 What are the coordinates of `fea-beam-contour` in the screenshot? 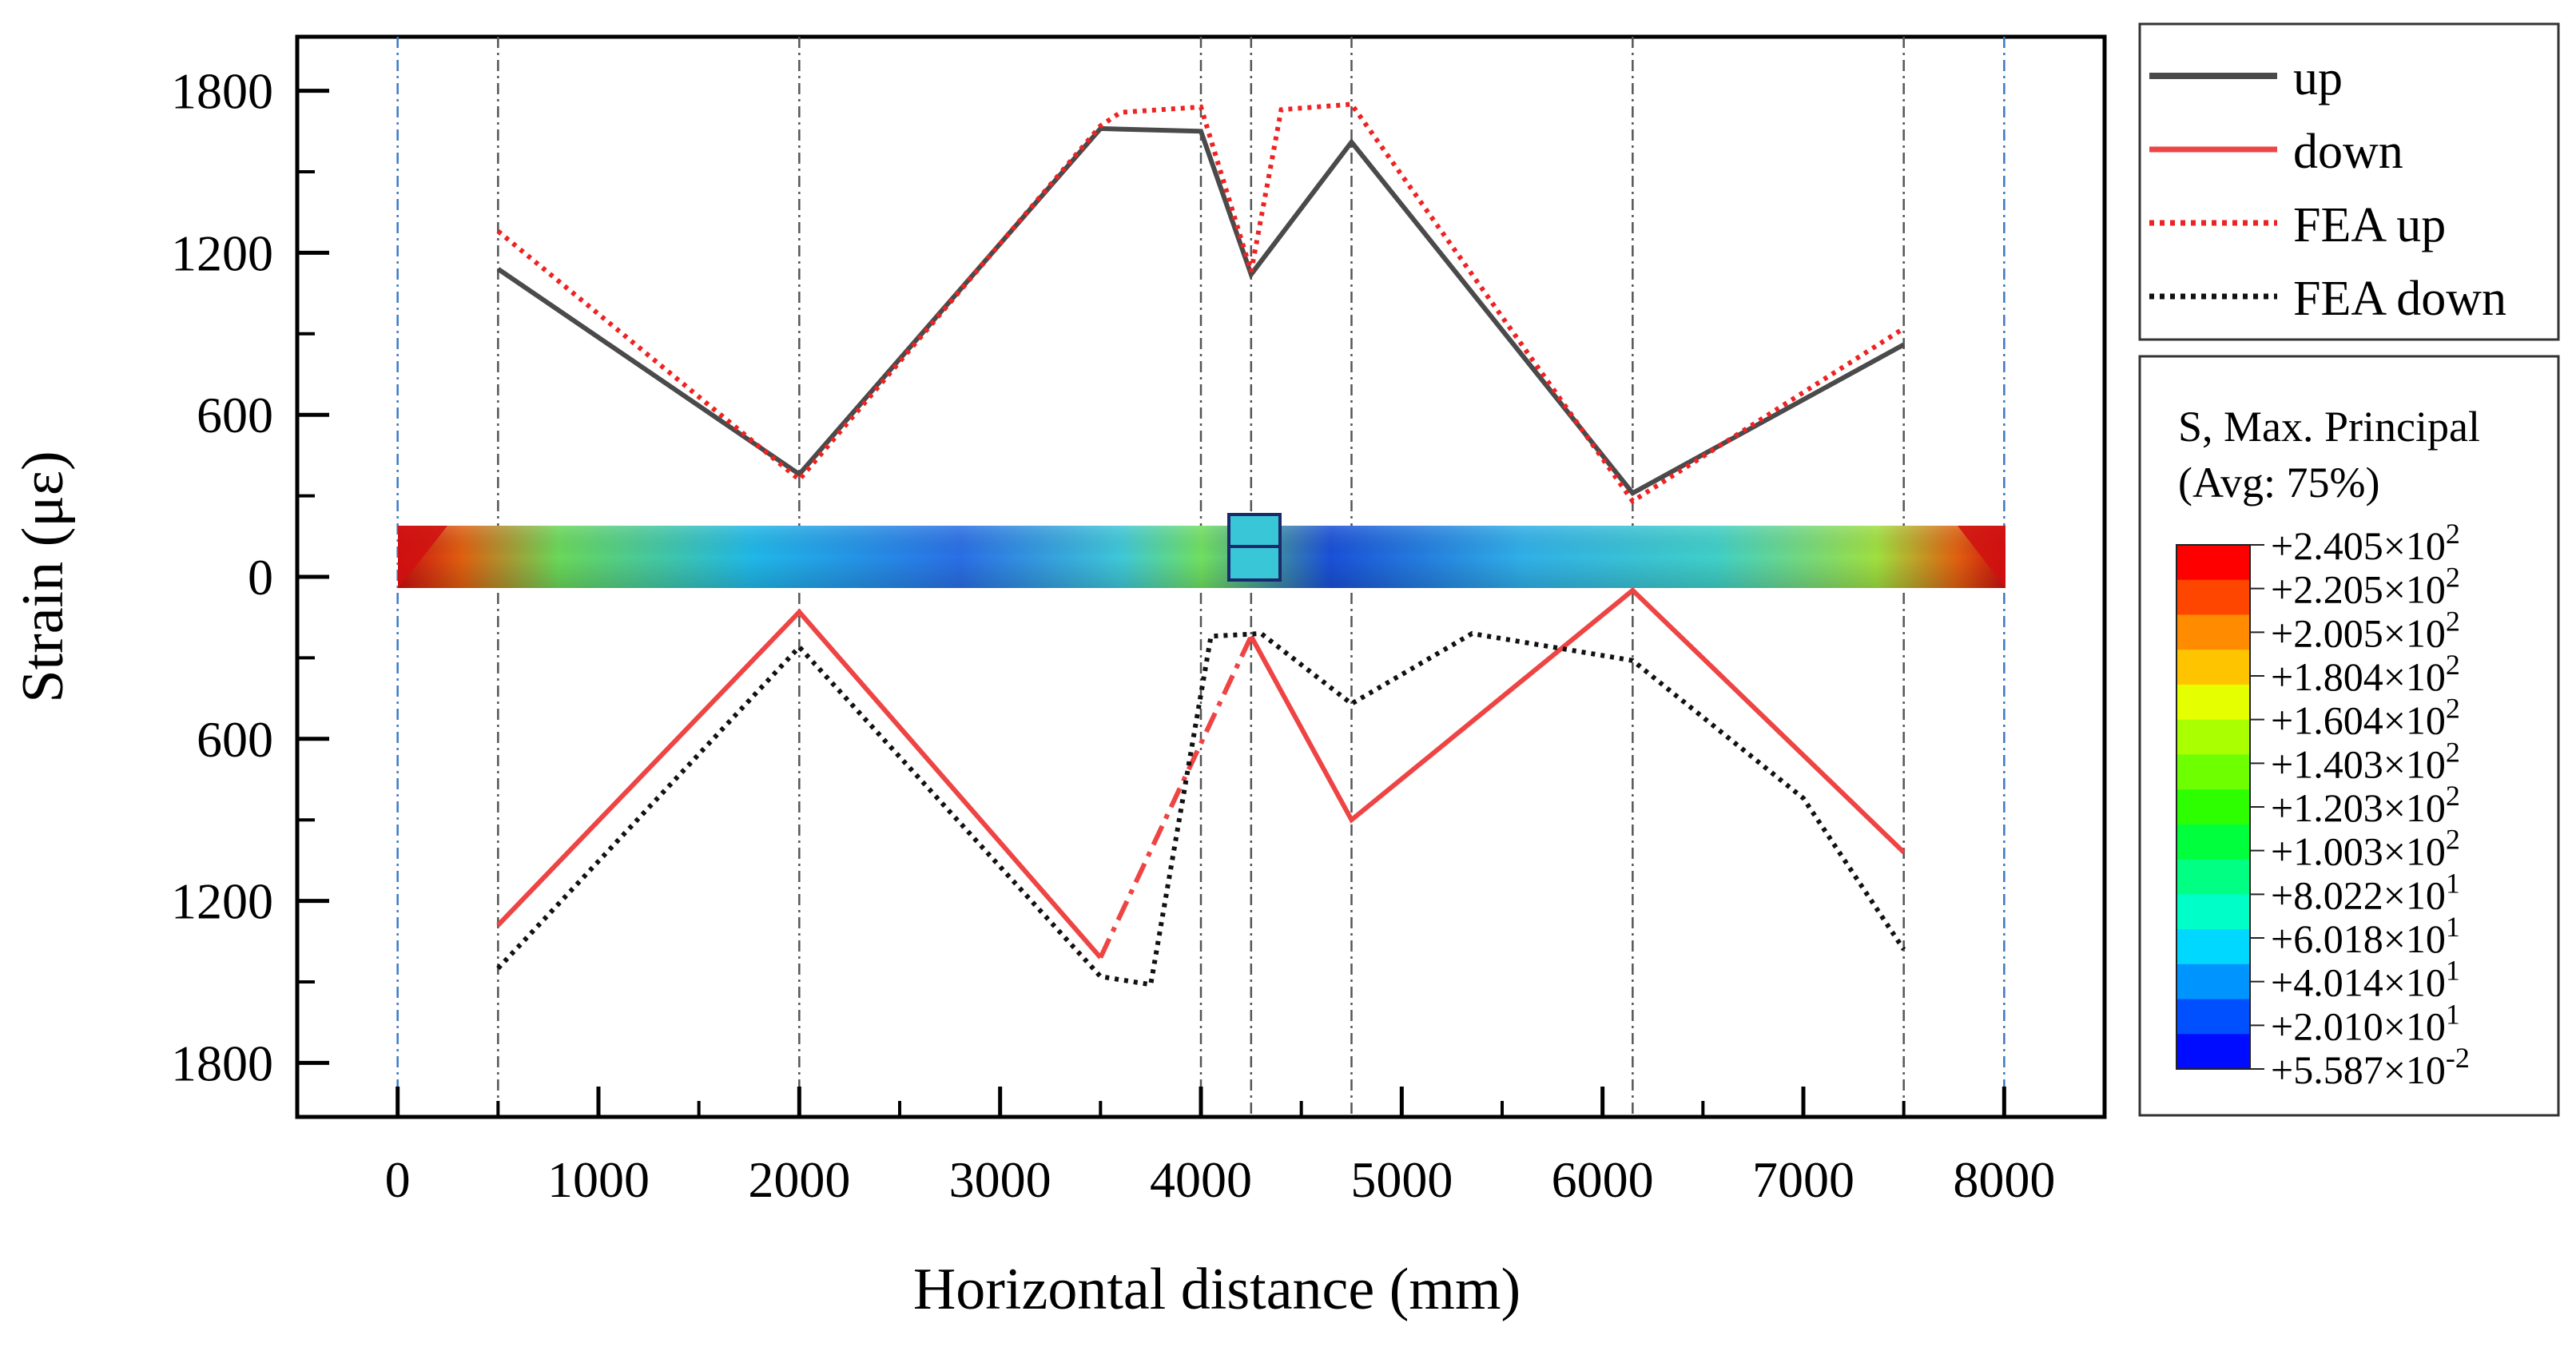 It's located at (1202, 551).